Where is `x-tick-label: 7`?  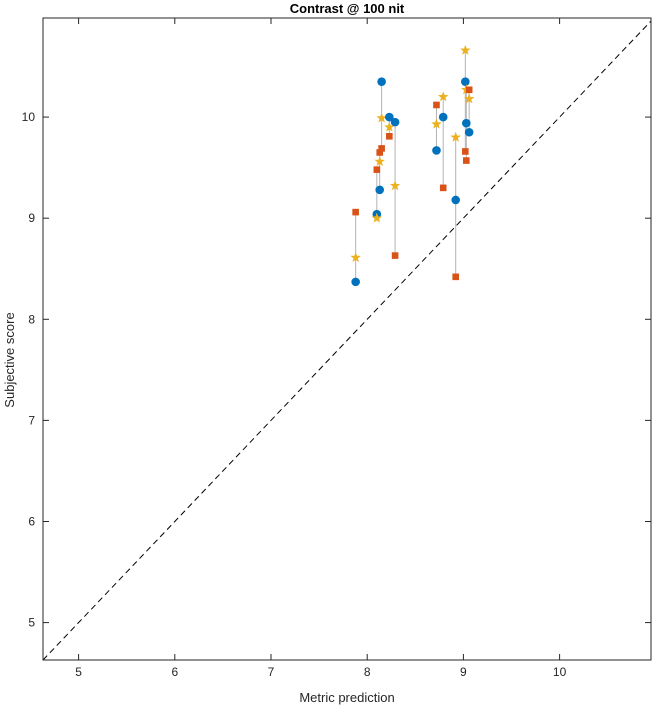 x-tick-label: 7 is located at coordinates (271, 672).